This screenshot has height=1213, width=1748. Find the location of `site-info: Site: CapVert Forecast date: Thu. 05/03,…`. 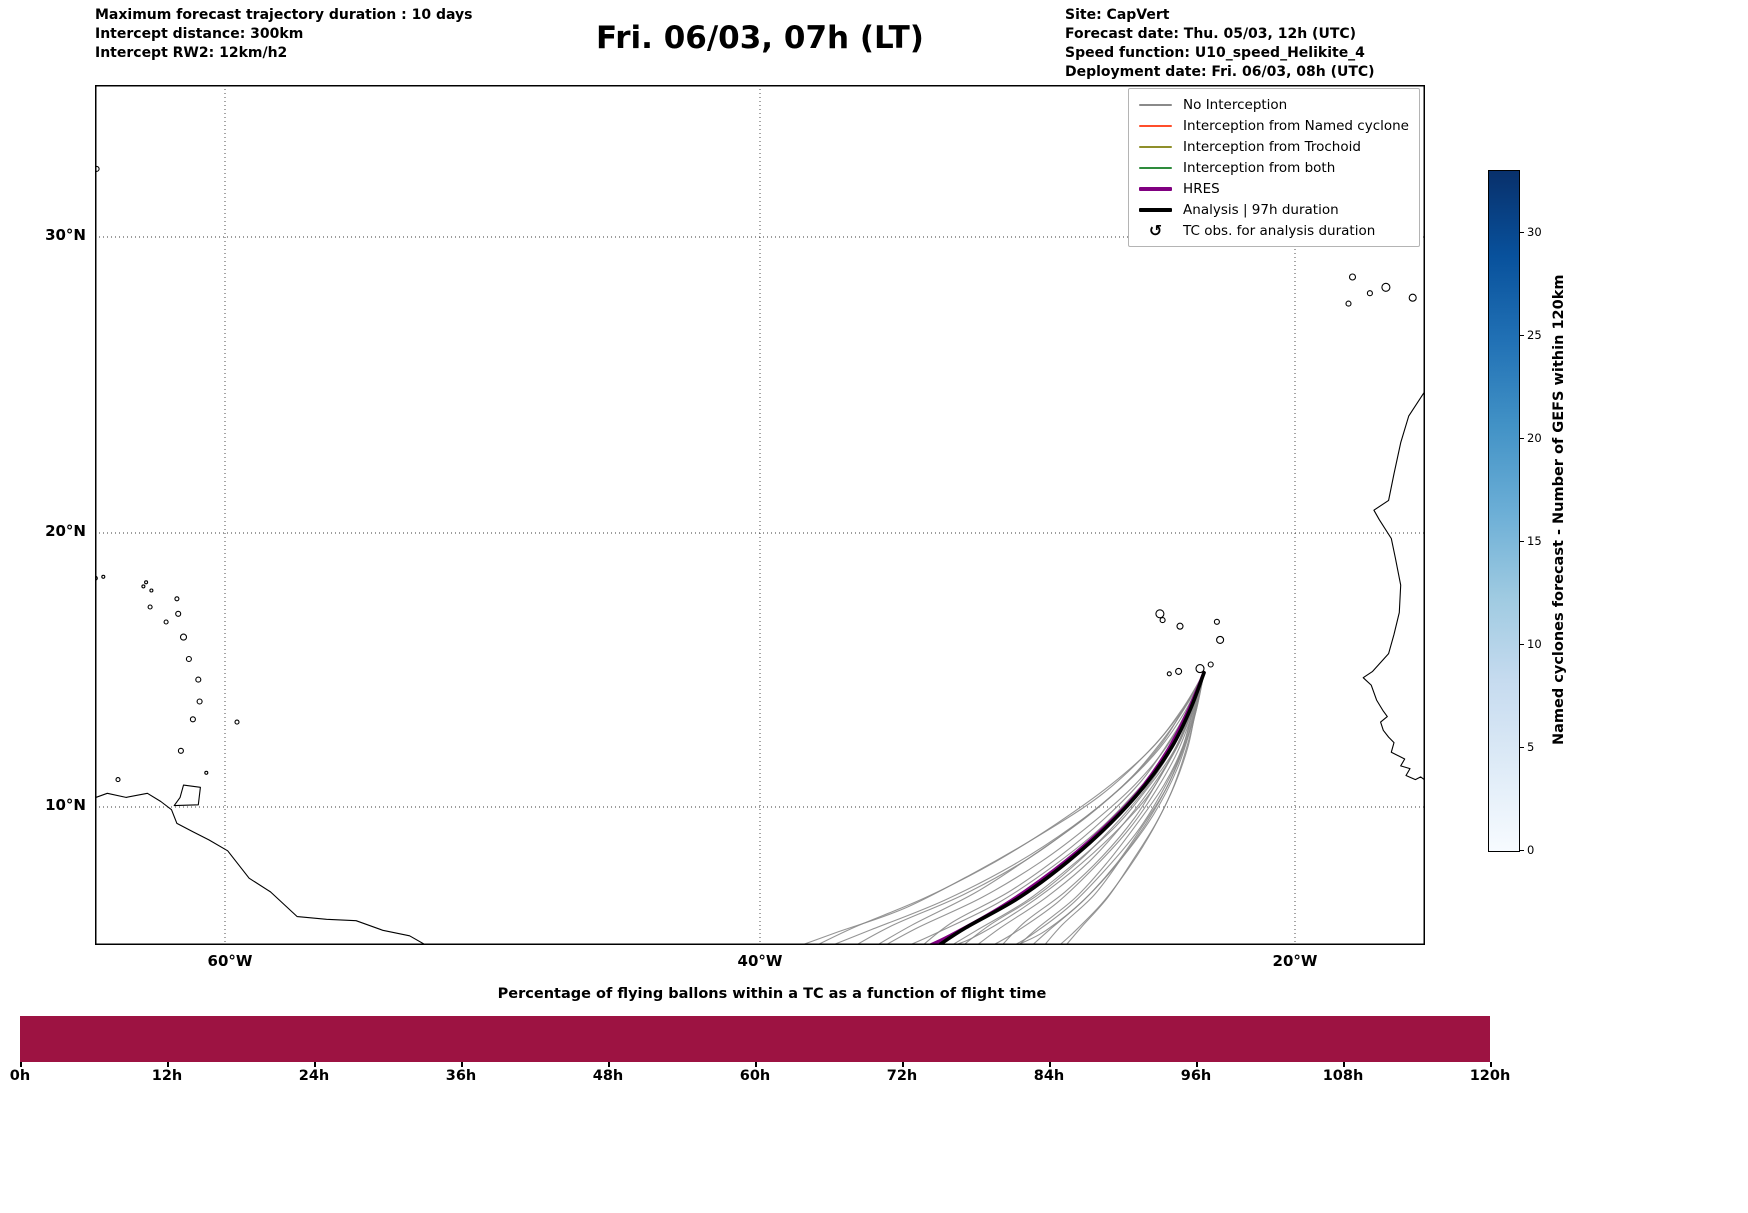

site-info: Site: CapVert Forecast date: Thu. 05/03,… is located at coordinates (1220, 44).